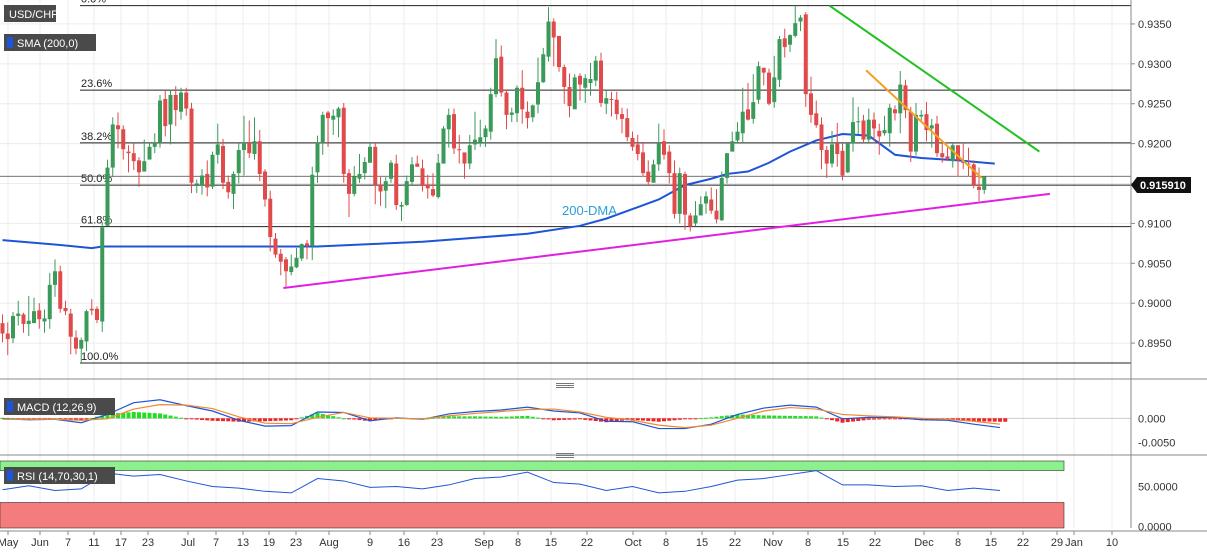  What do you see at coordinates (565, 455) in the screenshot?
I see `rsi-splitter-handle` at bounding box center [565, 455].